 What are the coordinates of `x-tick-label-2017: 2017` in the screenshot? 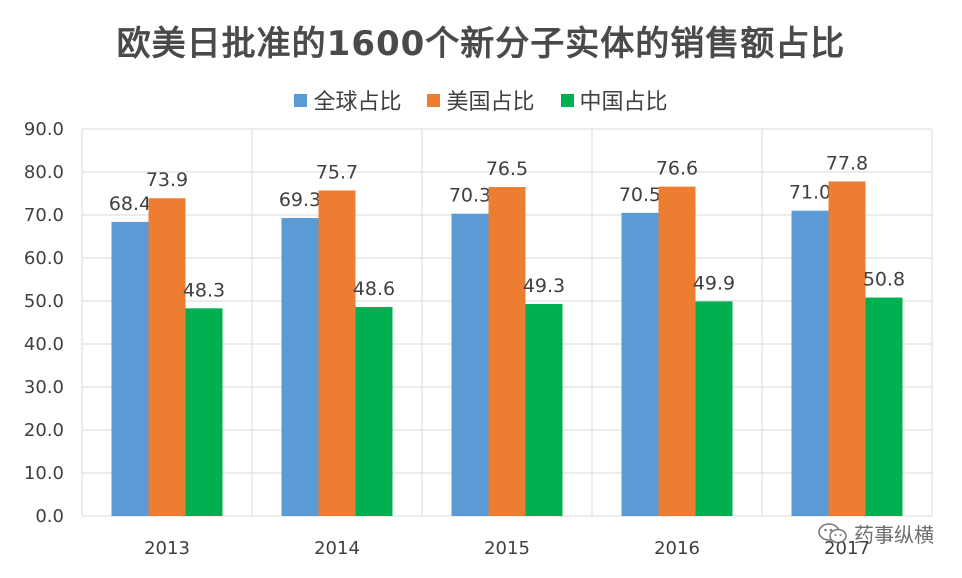 It's located at (847, 548).